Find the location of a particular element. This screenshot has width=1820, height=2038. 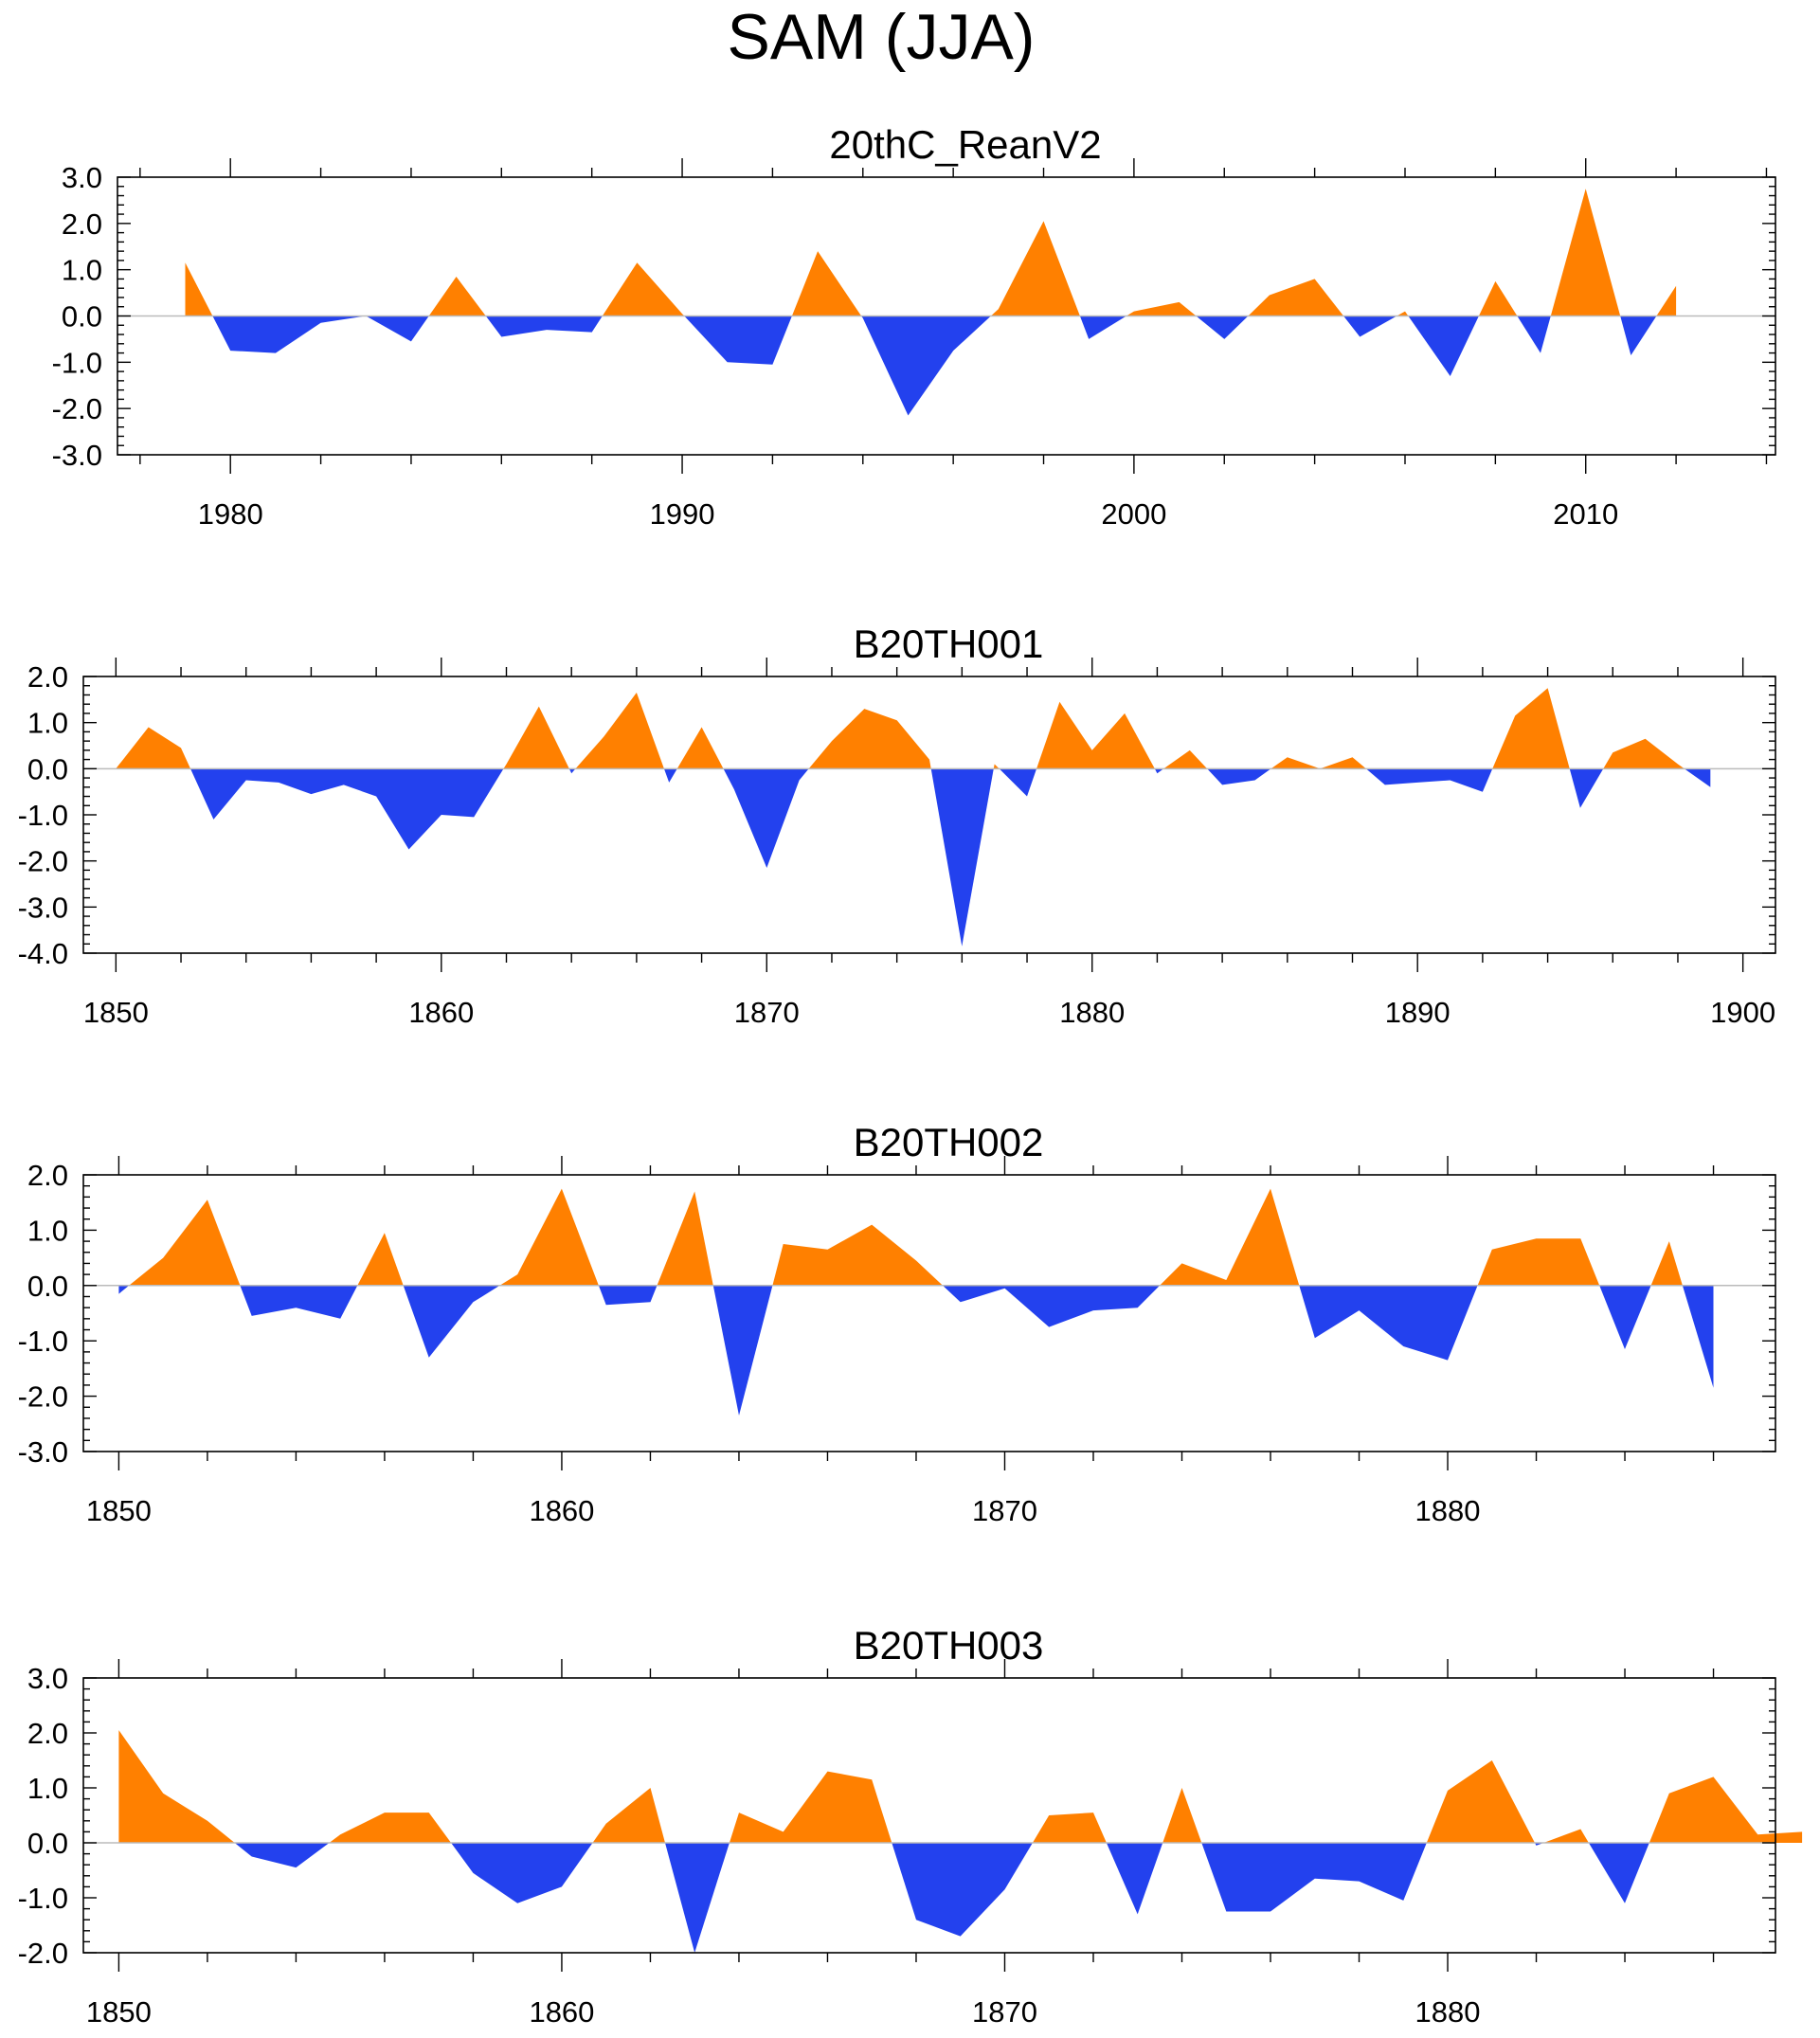

x-tick-label: 2000 is located at coordinates (1133, 514).